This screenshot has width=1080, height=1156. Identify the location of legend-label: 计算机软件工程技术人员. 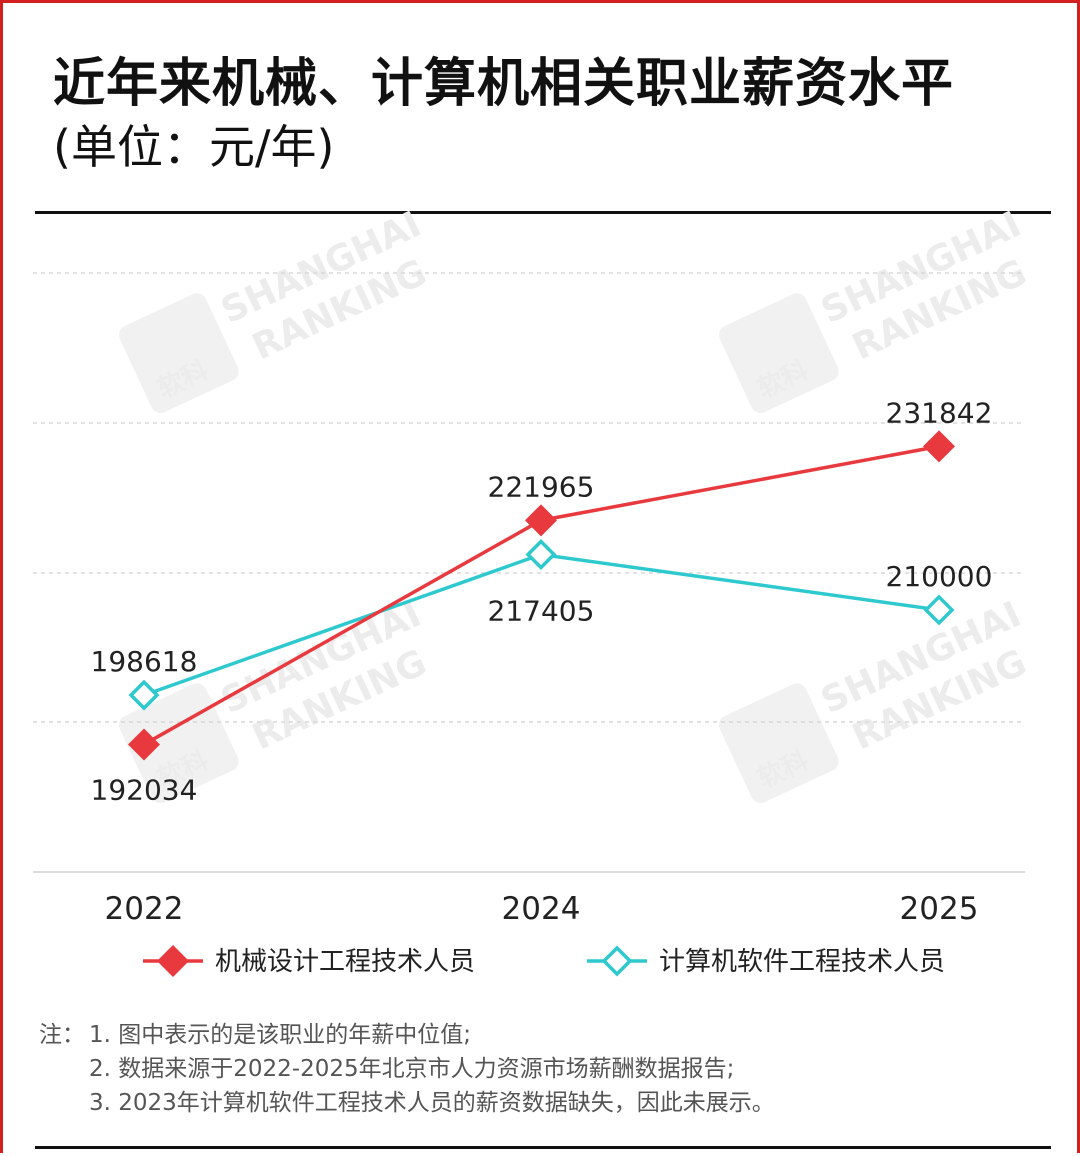
(802, 962).